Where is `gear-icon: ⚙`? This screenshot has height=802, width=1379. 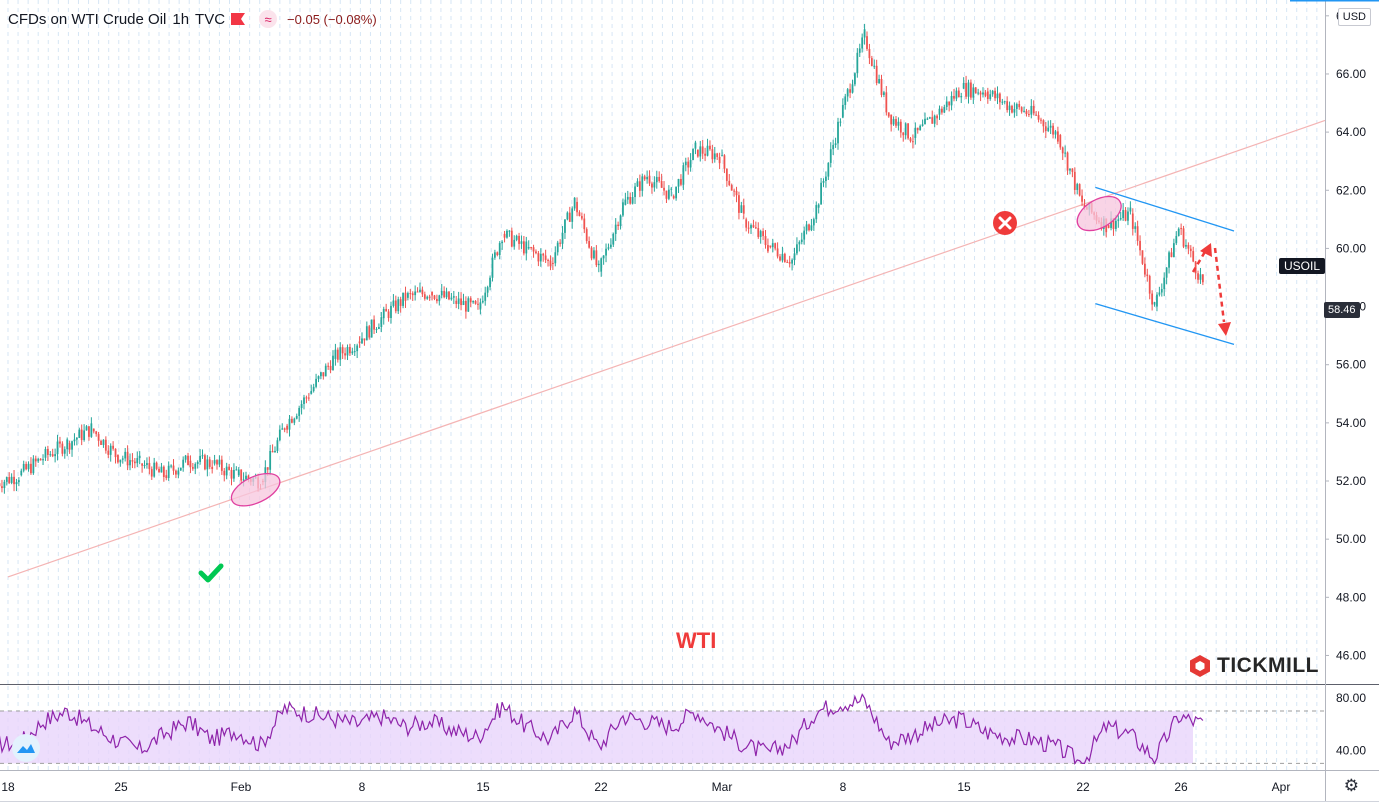 gear-icon: ⚙ is located at coordinates (1351, 785).